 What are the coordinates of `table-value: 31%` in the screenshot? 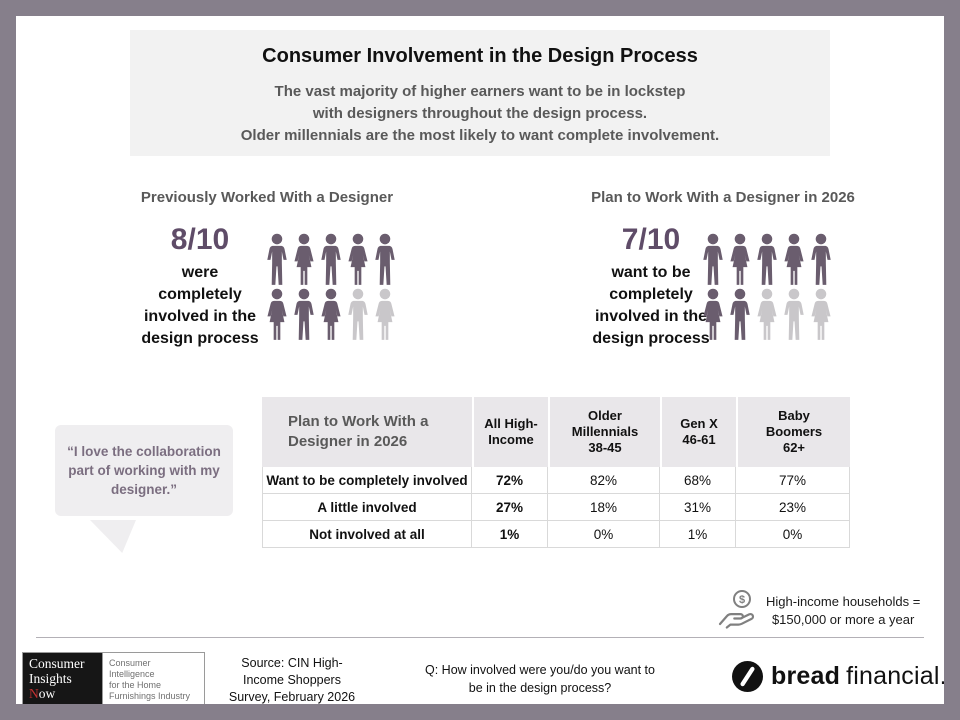 It's located at (698, 507).